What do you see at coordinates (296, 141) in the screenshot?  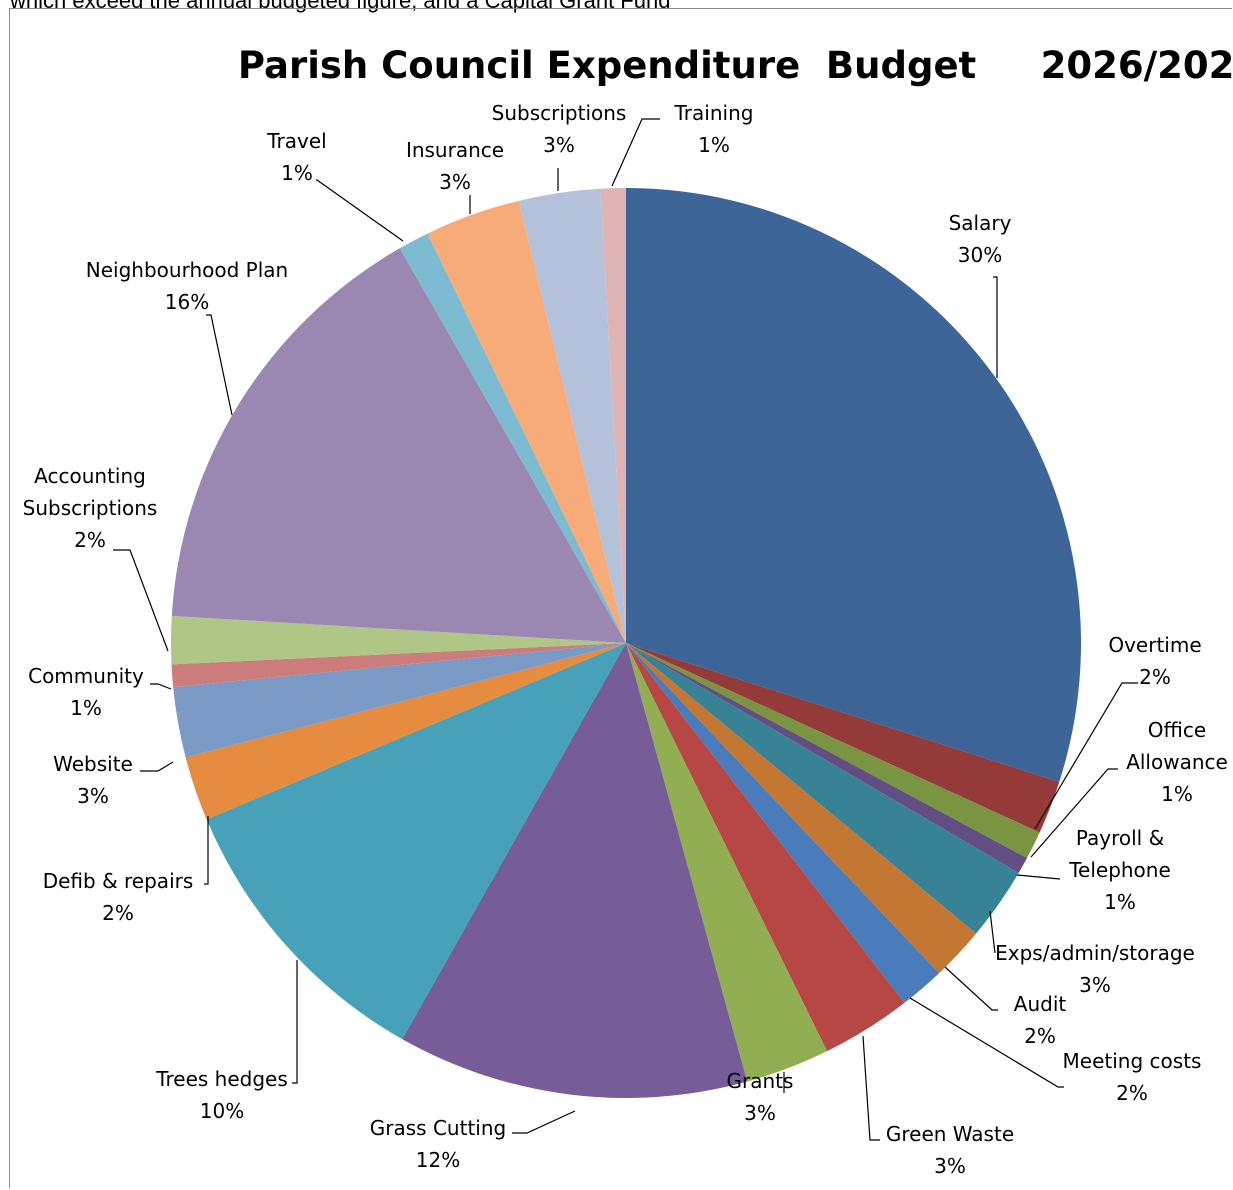 I see `slice-name-label: Travel` at bounding box center [296, 141].